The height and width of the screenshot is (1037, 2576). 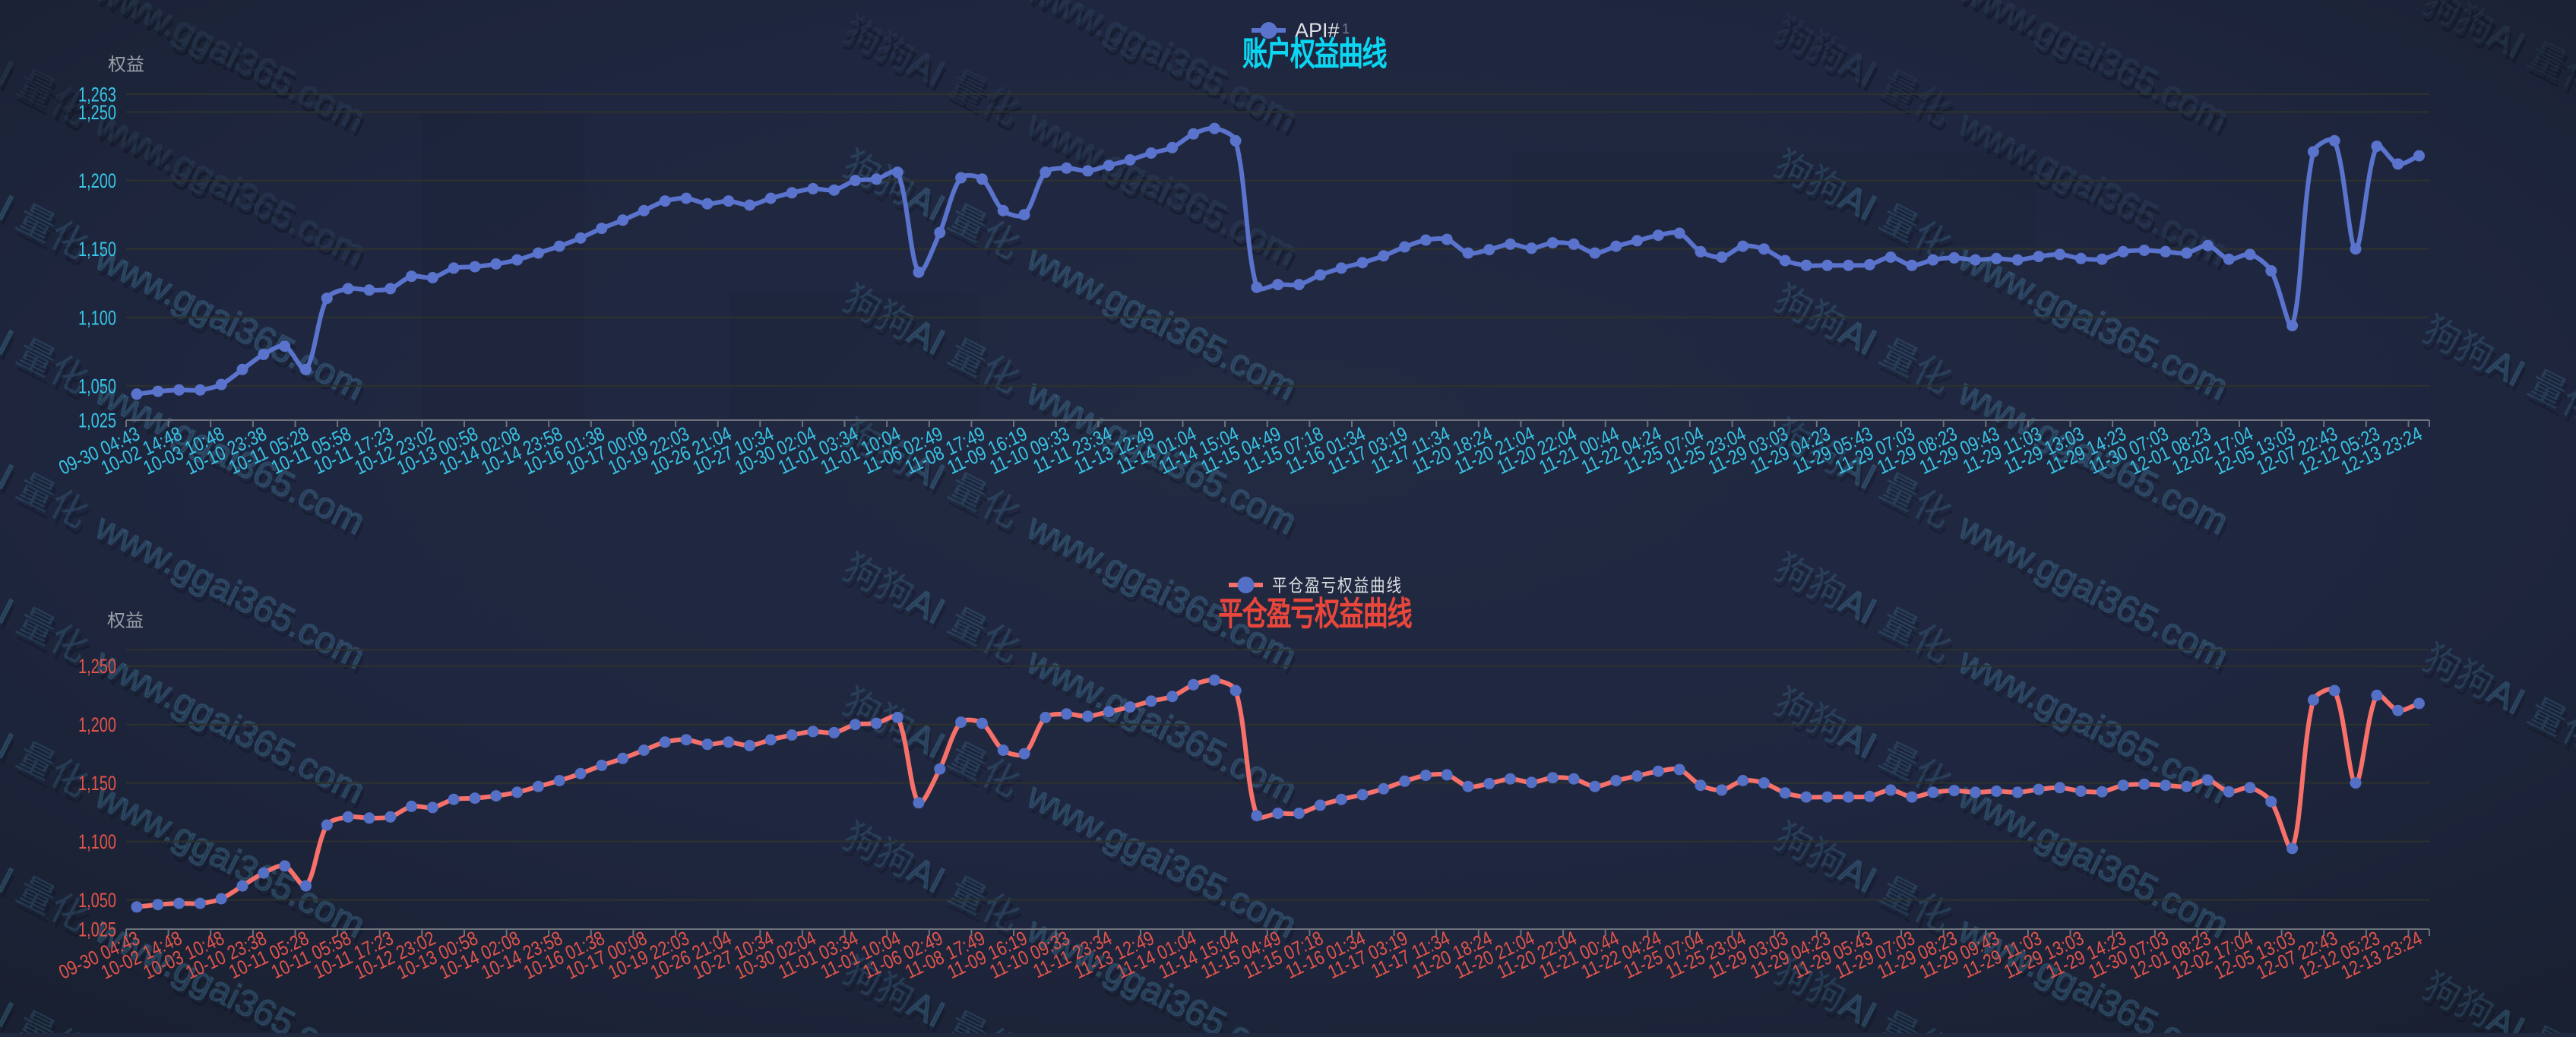 What do you see at coordinates (1346, 28) in the screenshot?
I see `svg-text: 1` at bounding box center [1346, 28].